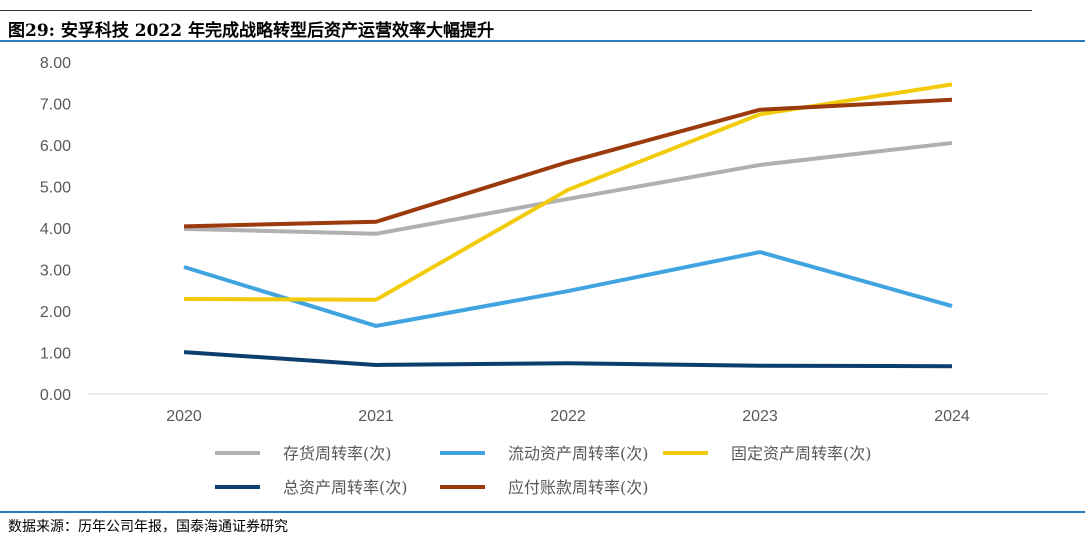 Image resolution: width=1091 pixels, height=540 pixels. What do you see at coordinates (578, 453) in the screenshot?
I see `legend-label: 流动资产周转率(次)` at bounding box center [578, 453].